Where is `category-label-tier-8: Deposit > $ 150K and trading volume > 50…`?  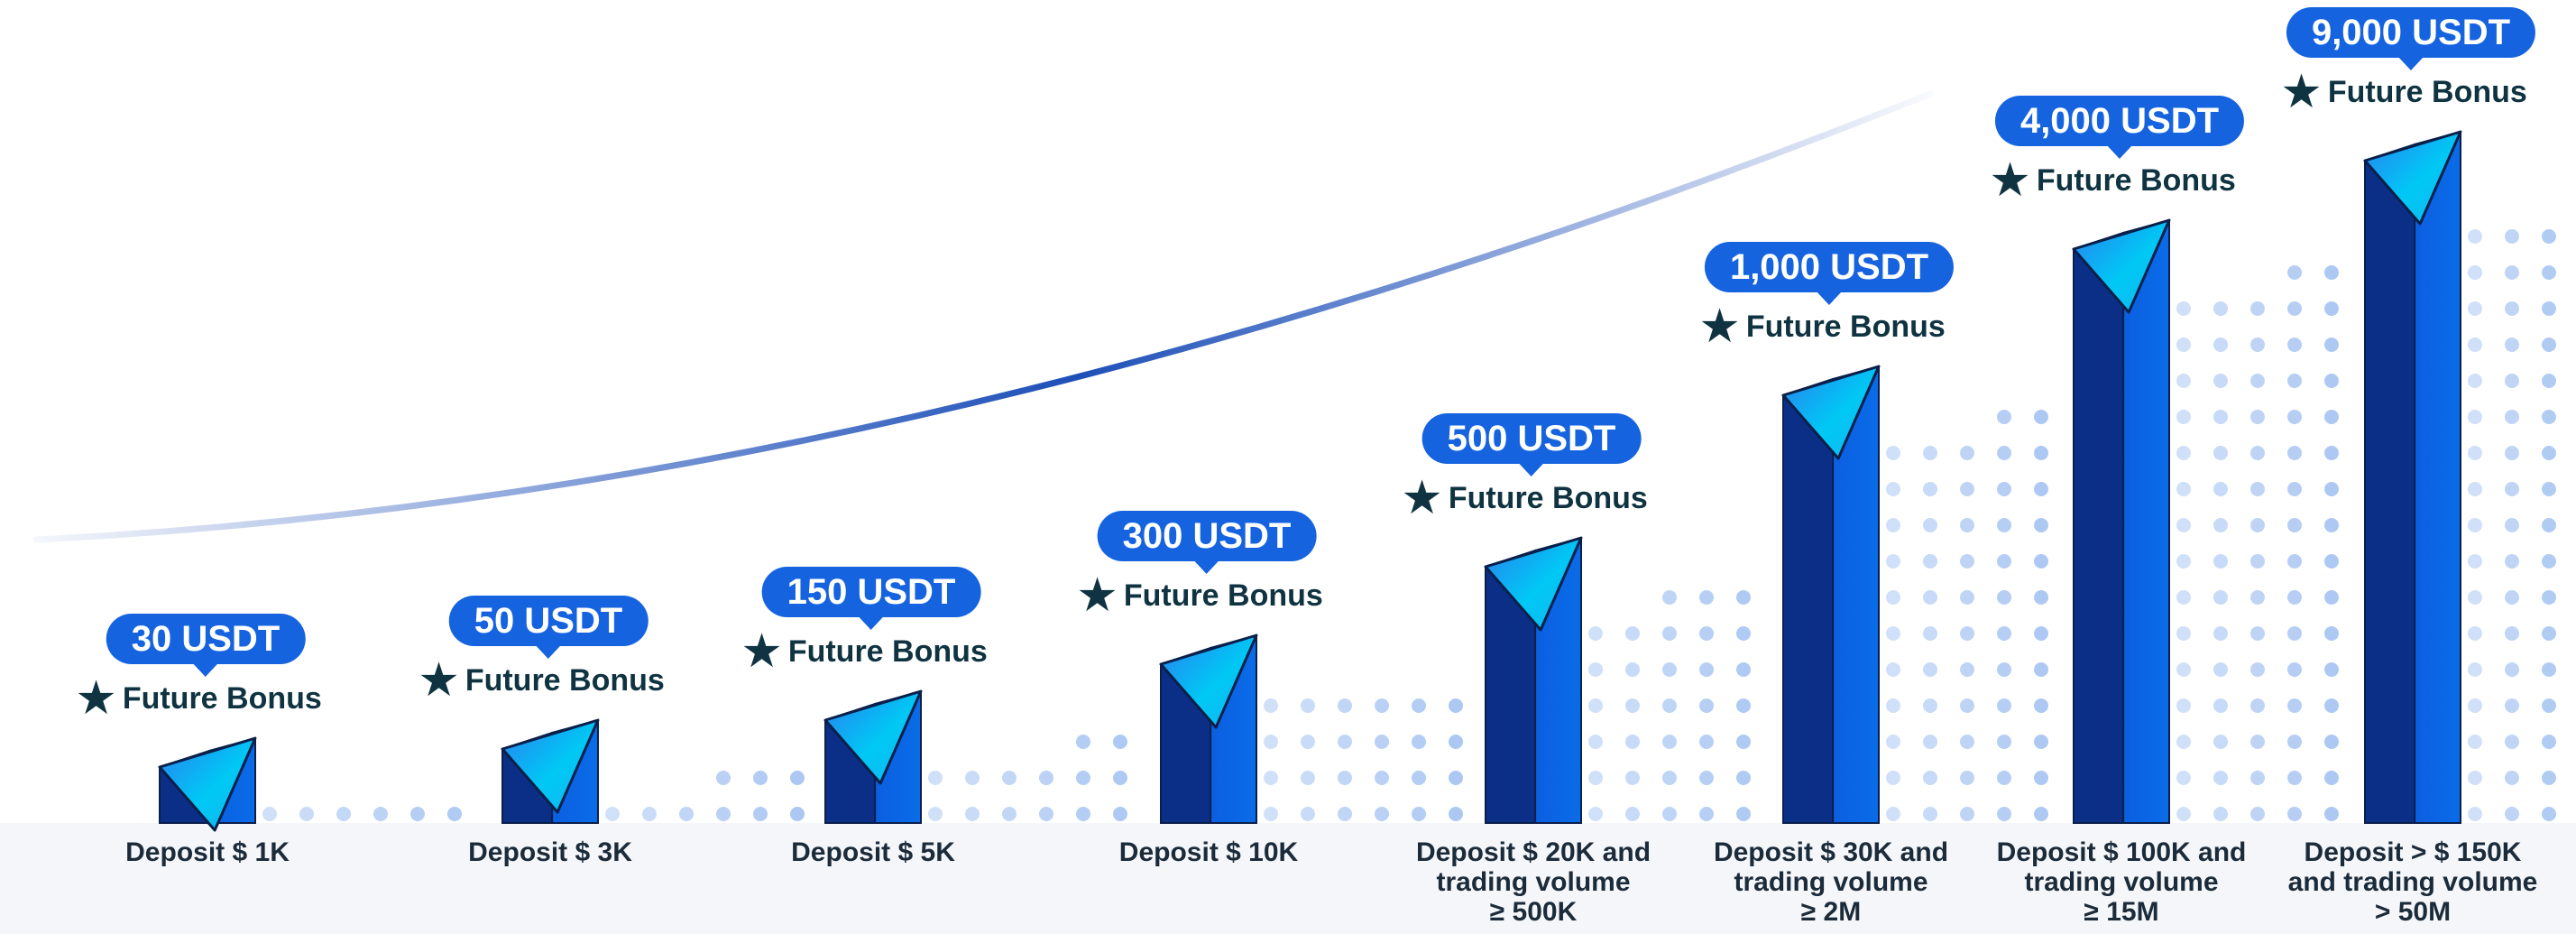
category-label-tier-8: Deposit > $ 150K and trading volume > 50… is located at coordinates (2413, 882).